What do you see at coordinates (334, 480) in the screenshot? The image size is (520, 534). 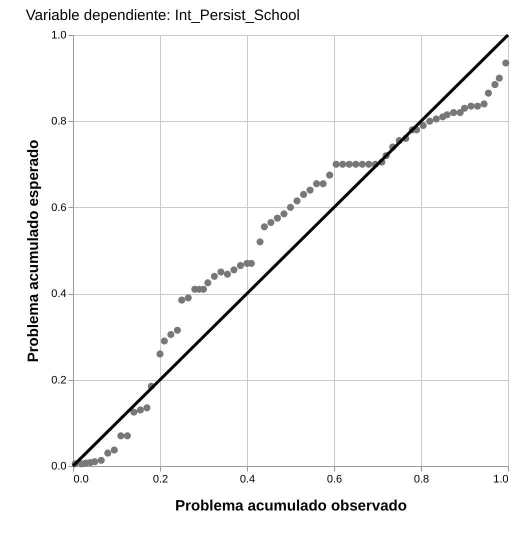 I see `x-tick-label: 0.6` at bounding box center [334, 480].